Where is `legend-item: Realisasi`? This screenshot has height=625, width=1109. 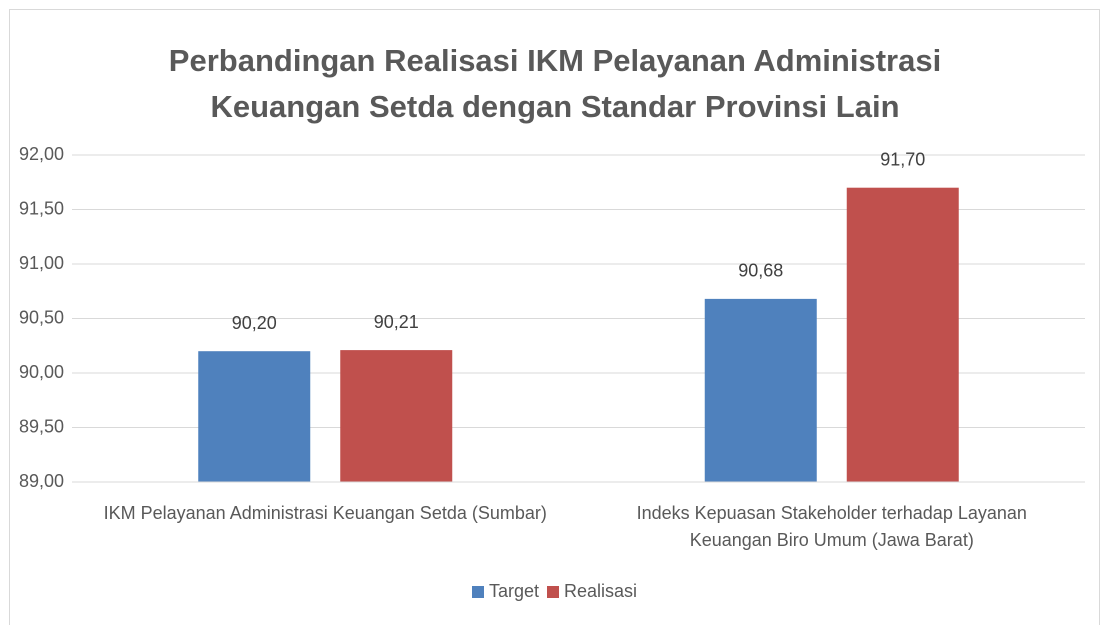 legend-item: Realisasi is located at coordinates (592, 591).